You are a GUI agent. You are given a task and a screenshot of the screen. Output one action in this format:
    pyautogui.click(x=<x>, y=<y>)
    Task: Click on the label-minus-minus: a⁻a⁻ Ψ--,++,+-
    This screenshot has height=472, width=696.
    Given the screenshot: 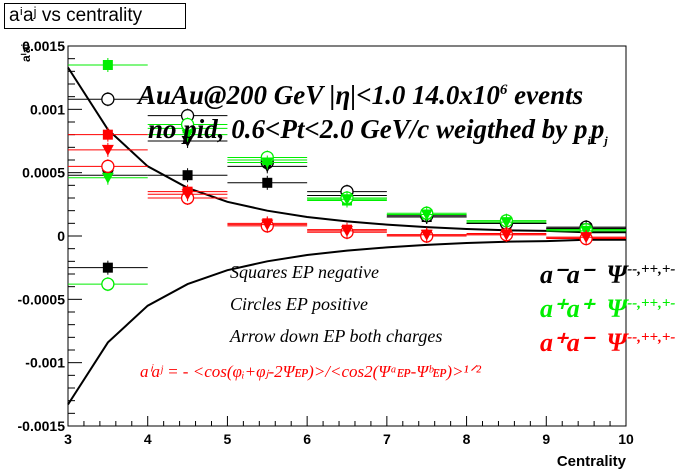 What is the action you would take?
    pyautogui.click(x=607, y=275)
    